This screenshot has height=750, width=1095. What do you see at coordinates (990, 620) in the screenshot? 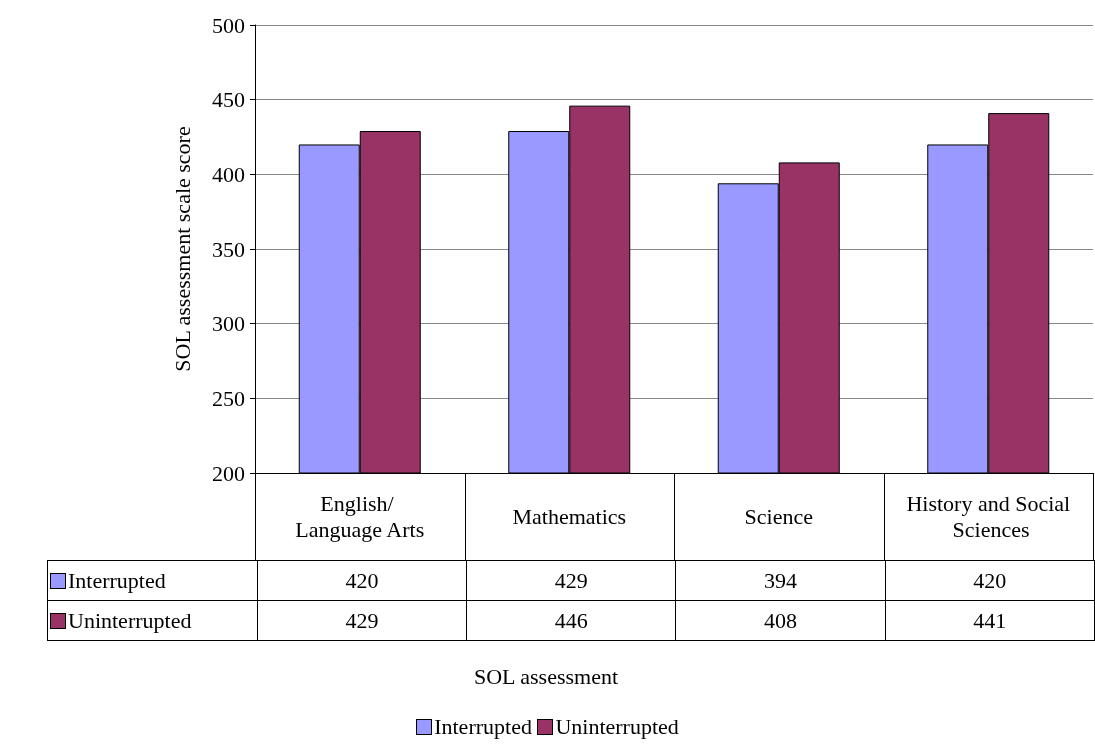
I see `data-label: 441` at bounding box center [990, 620].